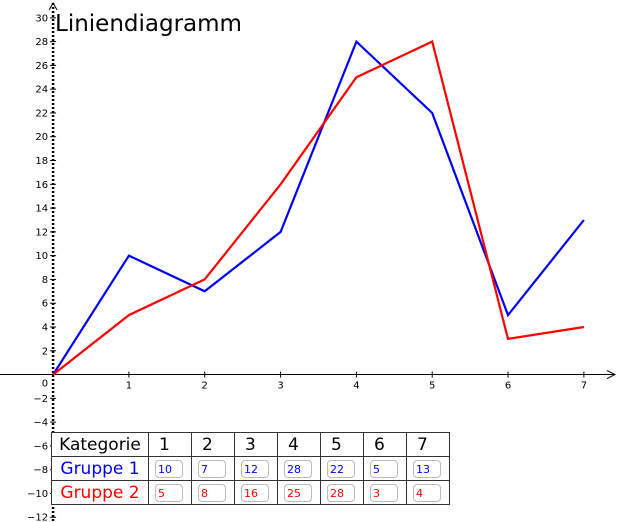 This screenshot has height=522, width=618. What do you see at coordinates (41, 66) in the screenshot?
I see `y-tick-label: 26` at bounding box center [41, 66].